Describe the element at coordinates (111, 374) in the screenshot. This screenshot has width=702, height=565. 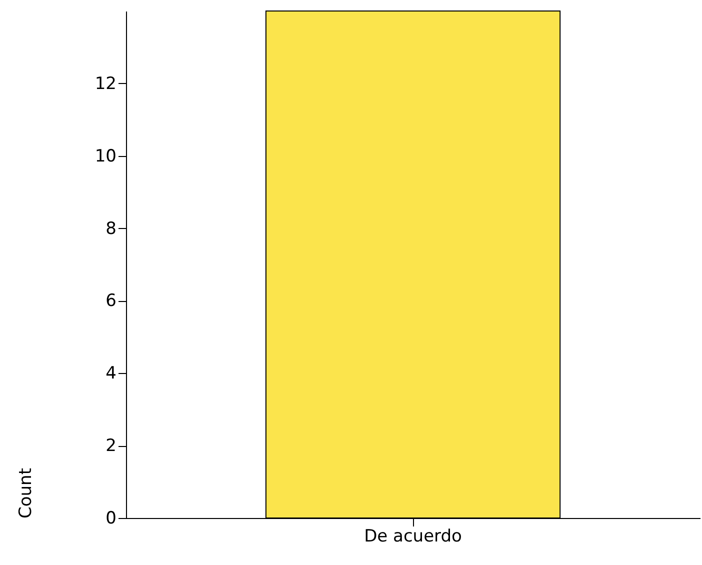
I see `y-tick-label: 4` at that location.